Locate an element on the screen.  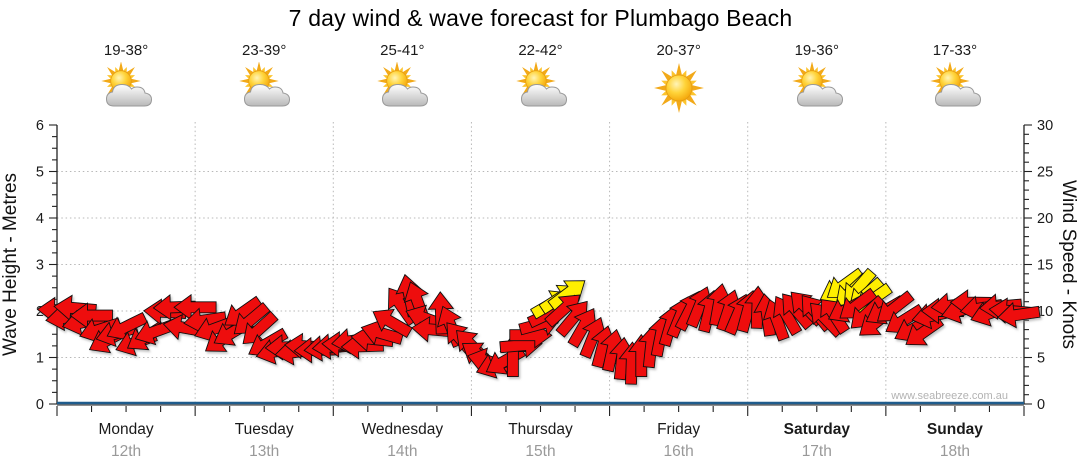
day-header-wednesday: 25-41° is located at coordinates (402, 78).